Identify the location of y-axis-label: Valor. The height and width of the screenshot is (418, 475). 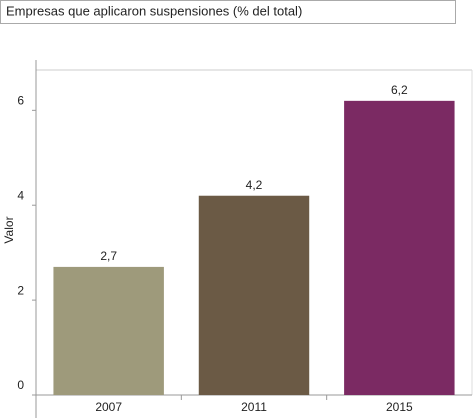
(9, 229).